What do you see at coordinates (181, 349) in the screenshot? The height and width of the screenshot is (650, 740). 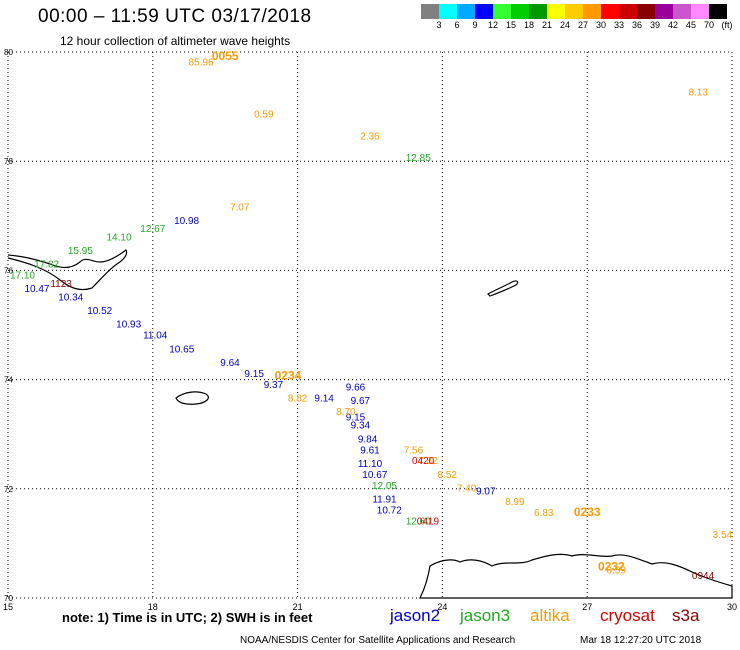 I see `swh-value-label: 10.65` at bounding box center [181, 349].